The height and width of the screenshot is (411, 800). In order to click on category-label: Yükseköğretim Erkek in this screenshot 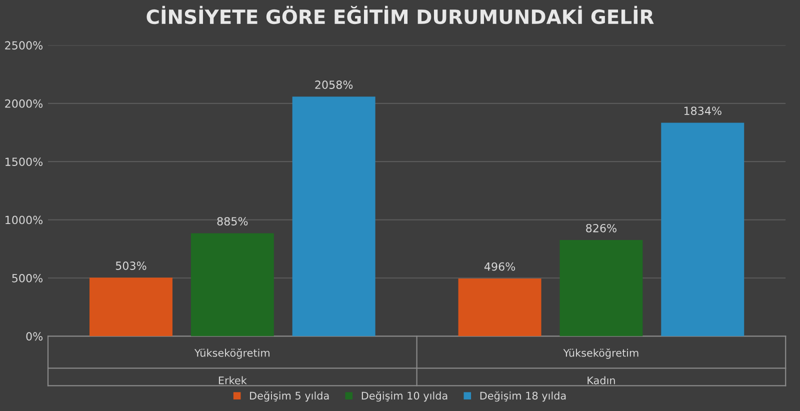, I will do `click(232, 366)`.